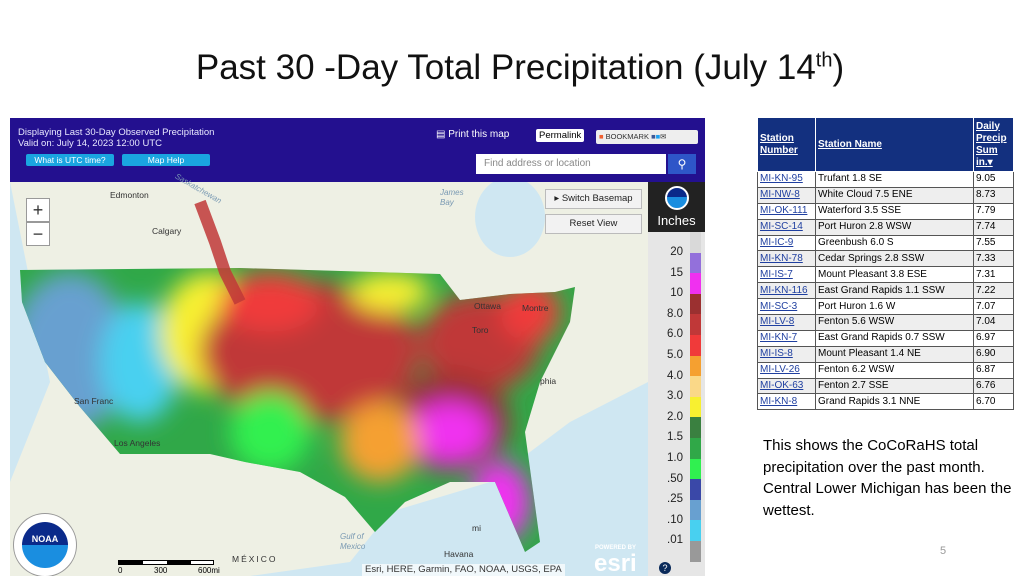  I want to click on station-link: MI-OK-63, so click(782, 386).